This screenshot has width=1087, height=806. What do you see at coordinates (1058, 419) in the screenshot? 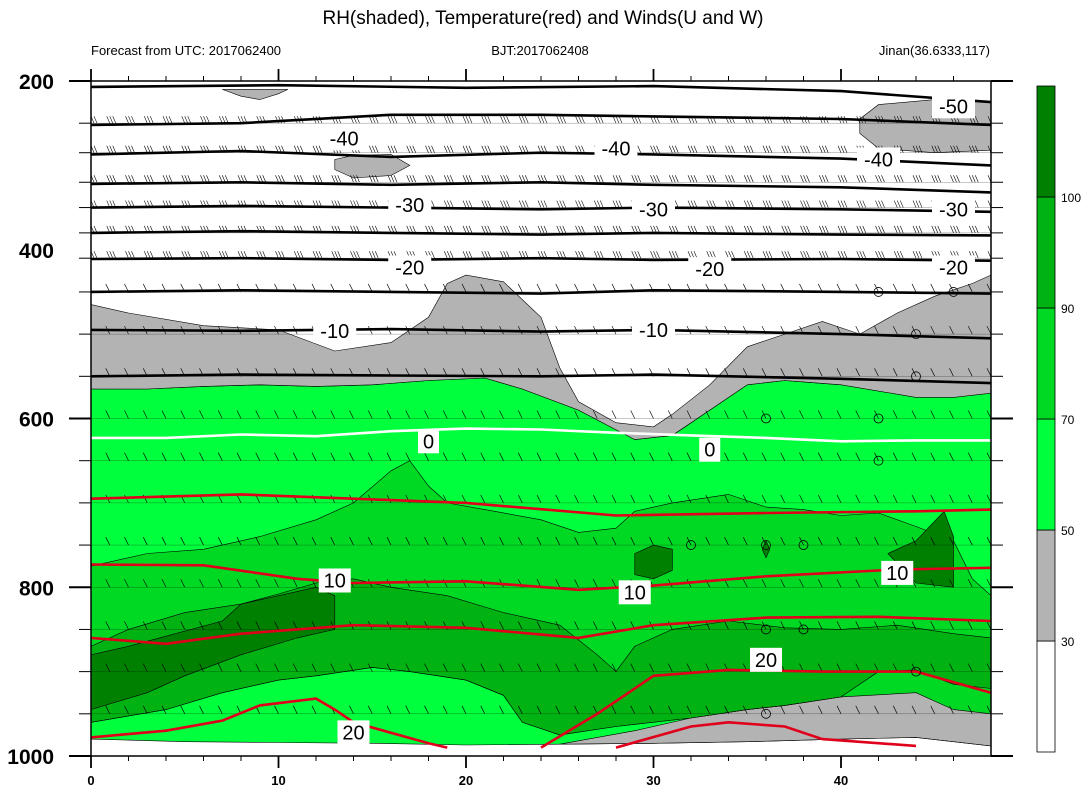
I see `colorbar: 30 50 70 90 100` at bounding box center [1058, 419].